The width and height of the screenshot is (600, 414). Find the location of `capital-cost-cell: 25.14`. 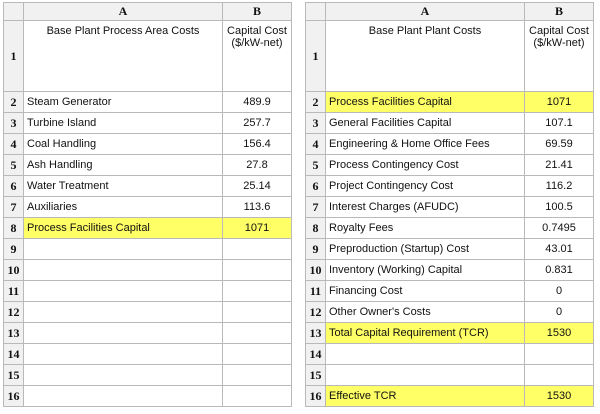

capital-cost-cell: 25.14 is located at coordinates (257, 186).